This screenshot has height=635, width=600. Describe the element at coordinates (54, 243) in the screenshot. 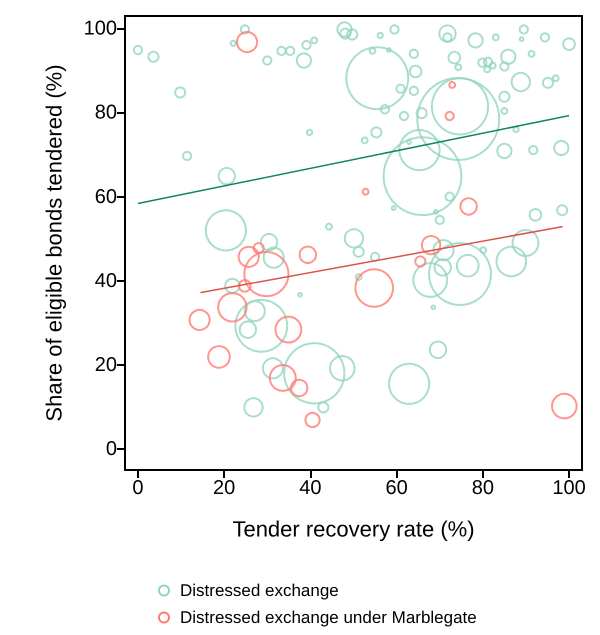

I see `y-axis-title: Share of eligible bonds tendered (%)` at that location.